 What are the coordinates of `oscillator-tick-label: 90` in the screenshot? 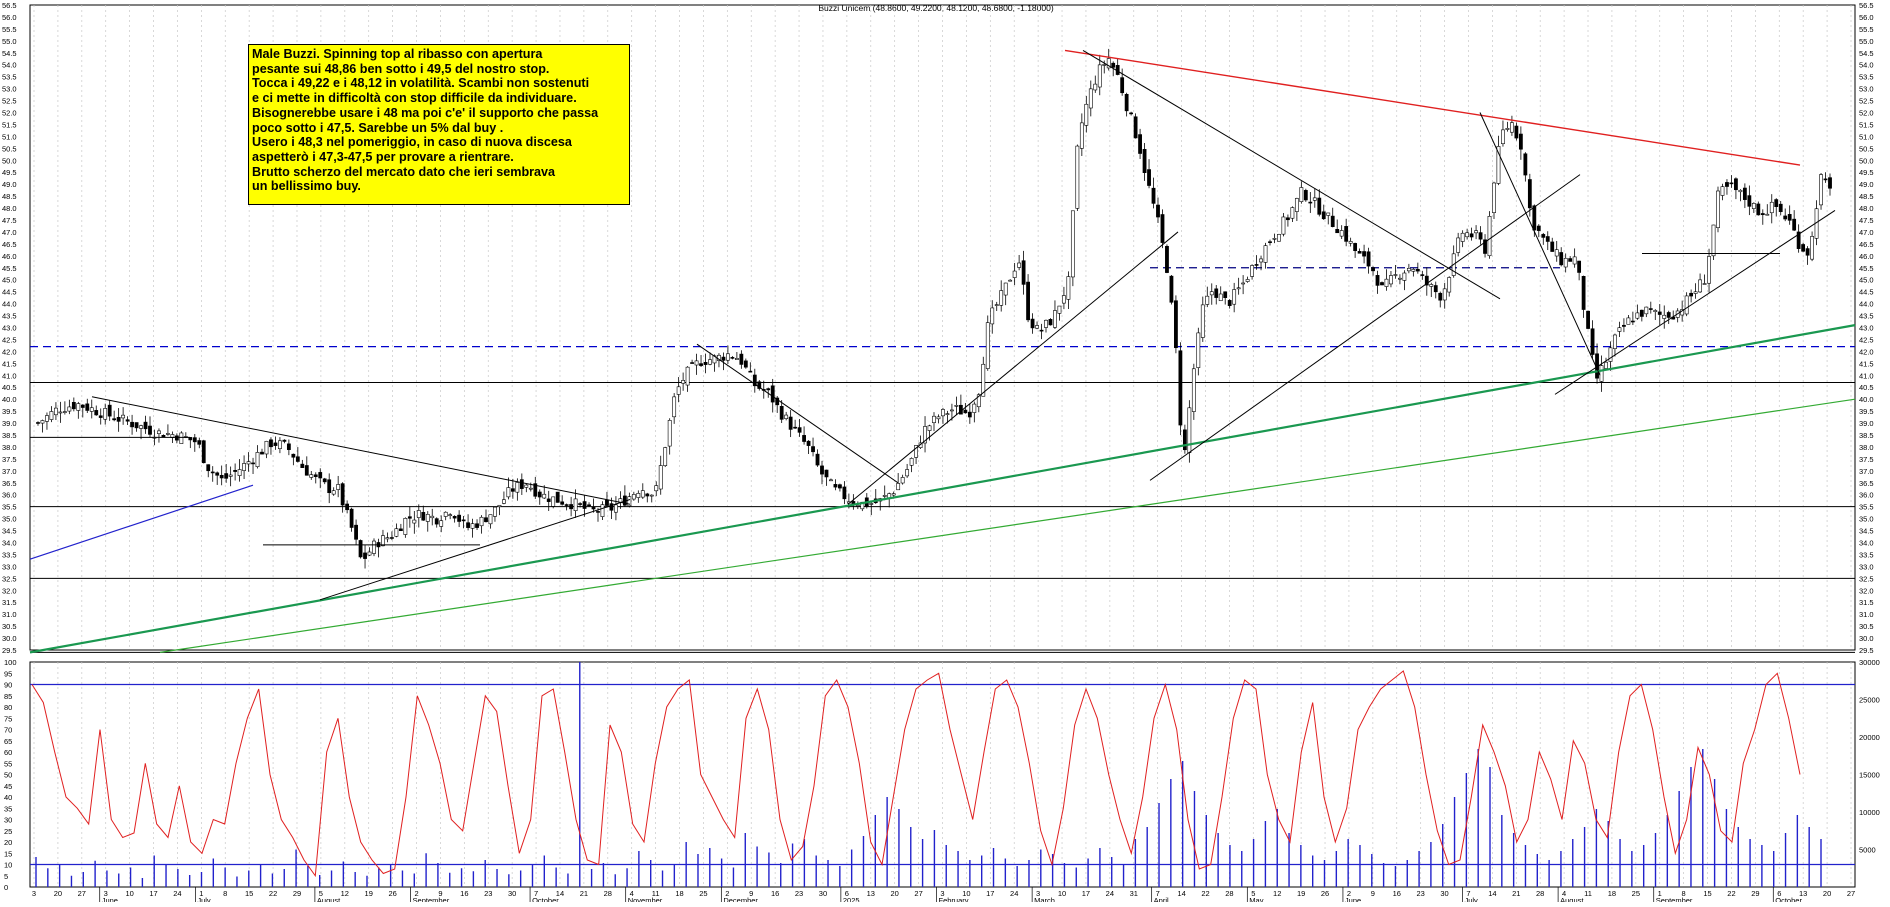 It's located at (8, 685).